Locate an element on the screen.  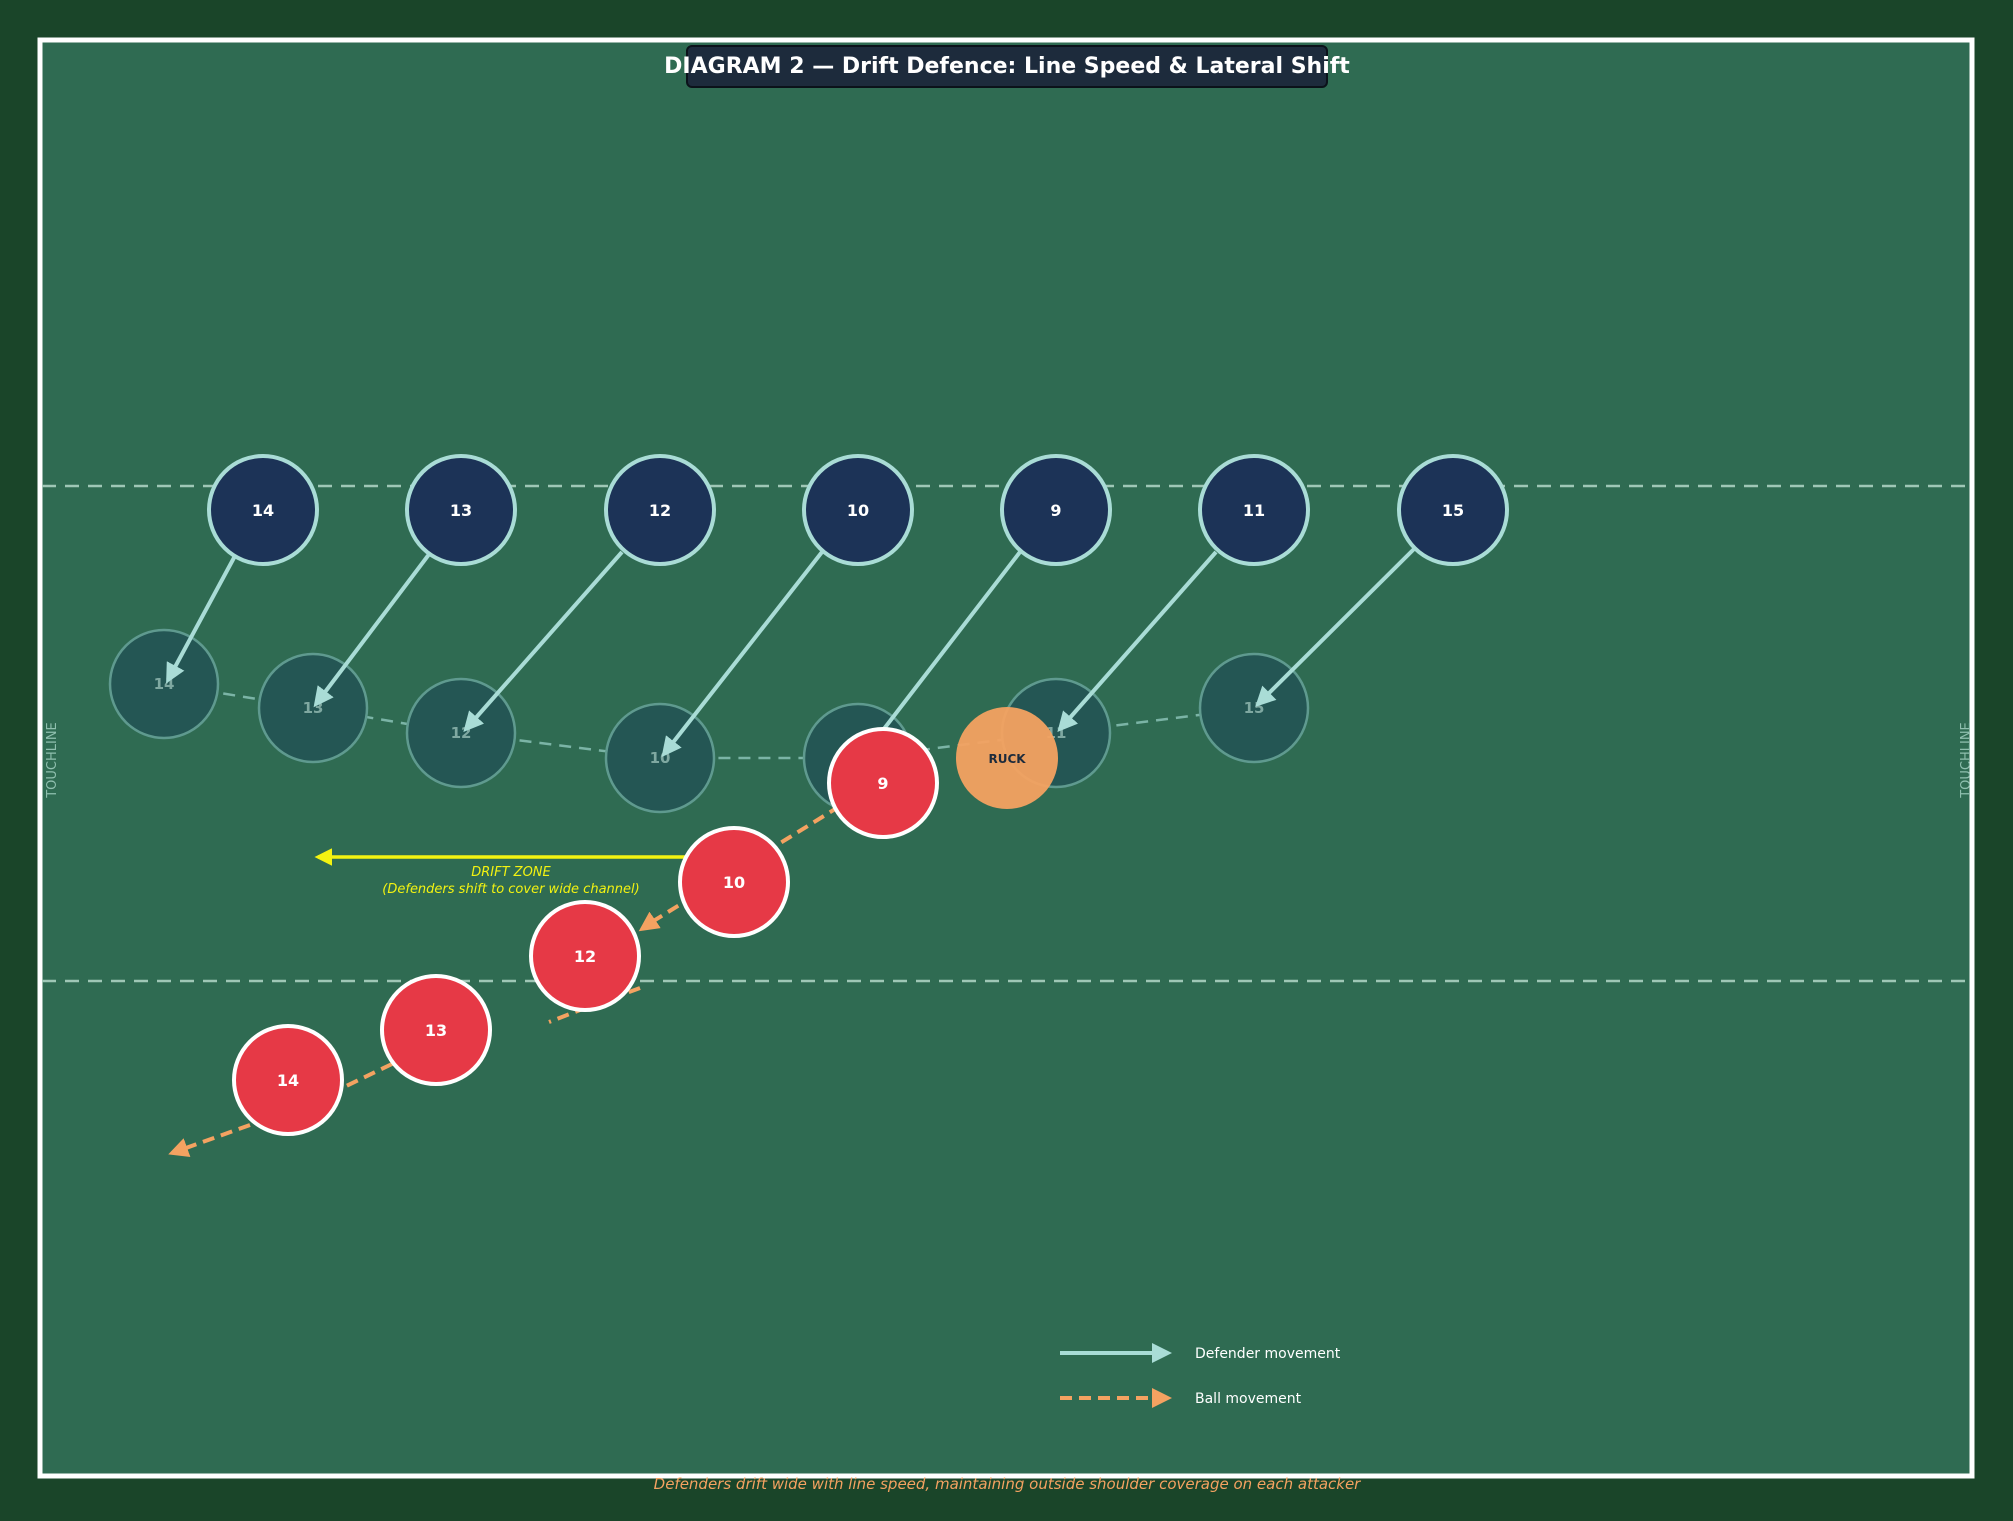
ball-pass-wide is located at coordinates (209, 1140).